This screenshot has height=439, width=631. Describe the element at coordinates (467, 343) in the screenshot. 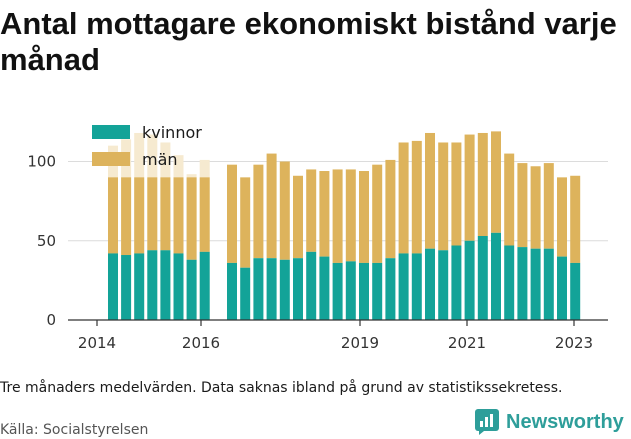

I see `x-tick-label: 2021` at that location.